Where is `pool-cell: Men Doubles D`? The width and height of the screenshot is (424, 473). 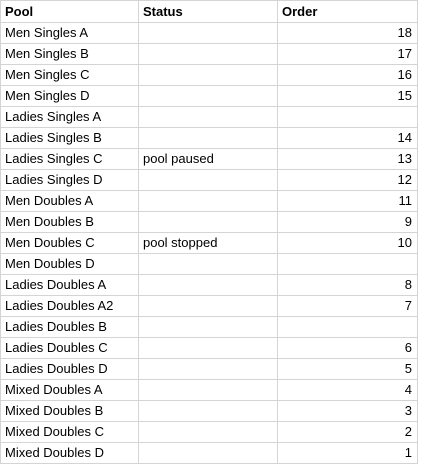
pool-cell: Men Doubles D is located at coordinates (69, 264).